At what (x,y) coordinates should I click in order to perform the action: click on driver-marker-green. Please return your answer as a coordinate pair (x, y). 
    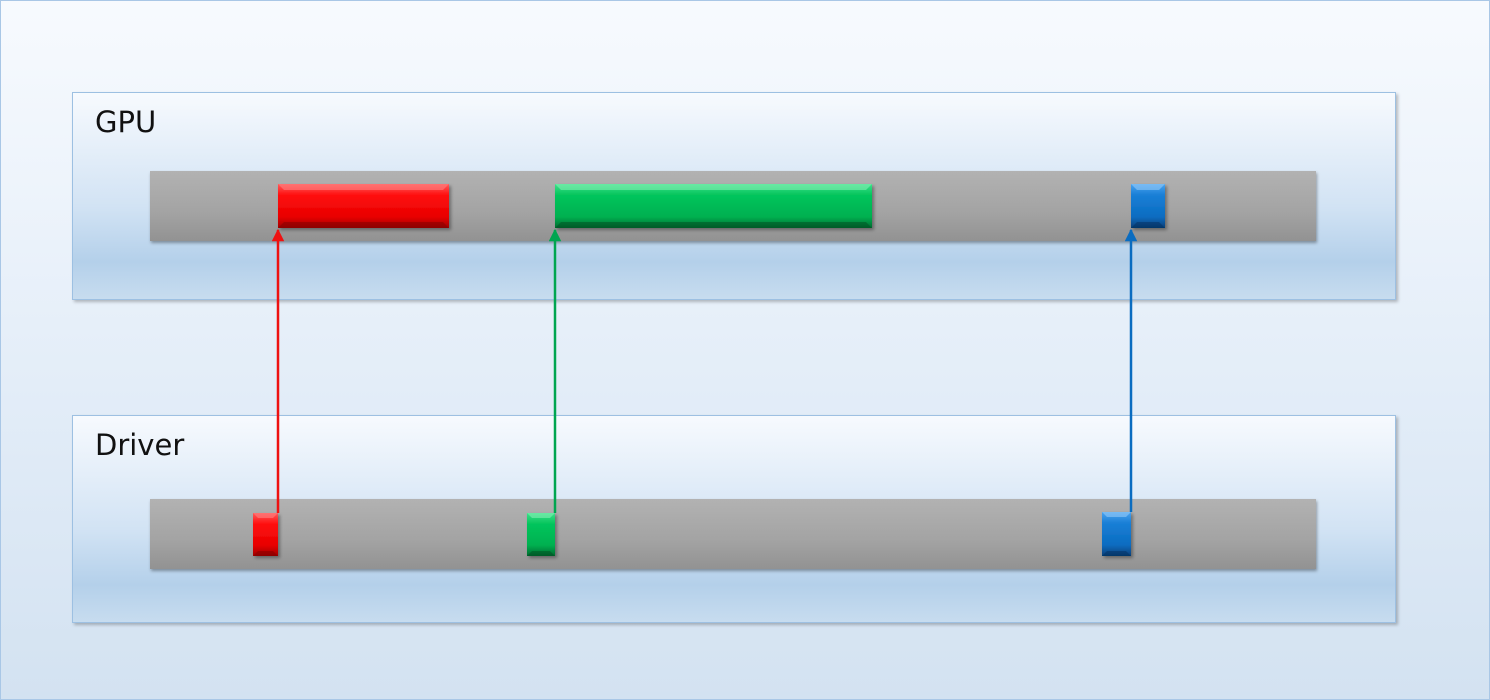
    Looking at the image, I should click on (541, 534).